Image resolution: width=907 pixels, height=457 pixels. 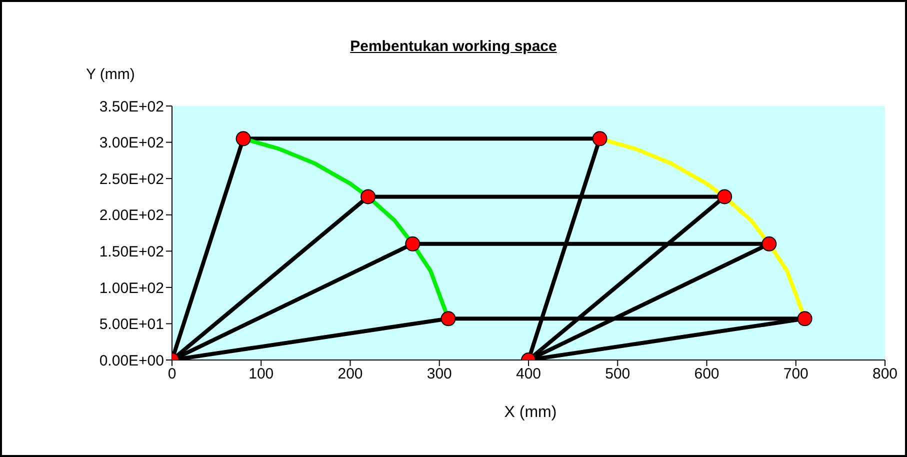 What do you see at coordinates (439, 374) in the screenshot?
I see `x-tick-label: 300` at bounding box center [439, 374].